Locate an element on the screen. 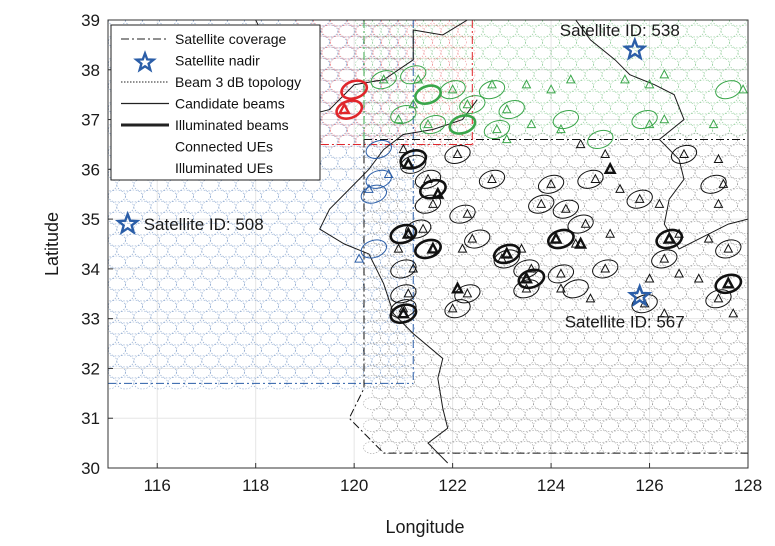  legend-label: Illuminated beams is located at coordinates (232, 125).